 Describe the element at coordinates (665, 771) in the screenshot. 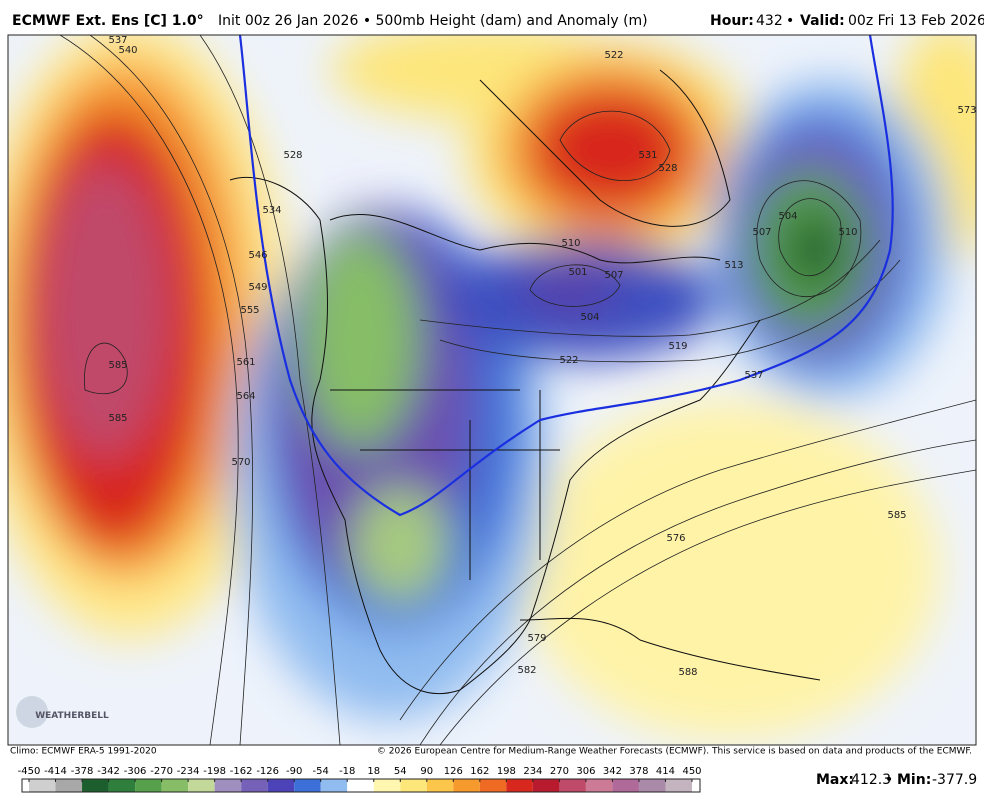

I see `colorbar-tick-label: 414` at that location.